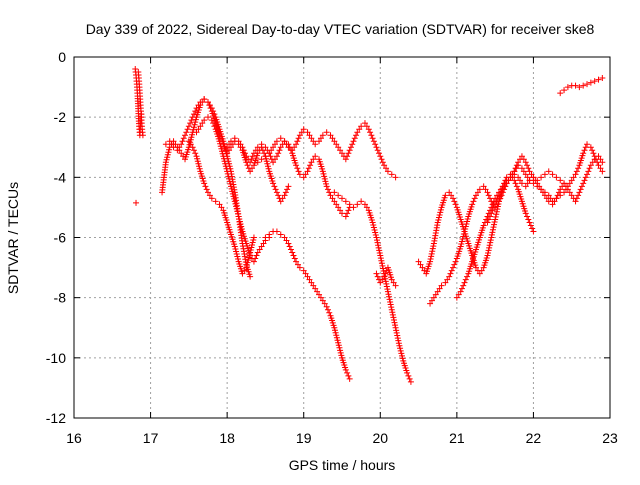 The height and width of the screenshot is (485, 640). Describe the element at coordinates (60, 238) in the screenshot. I see `y-tick-label: -6` at that location.